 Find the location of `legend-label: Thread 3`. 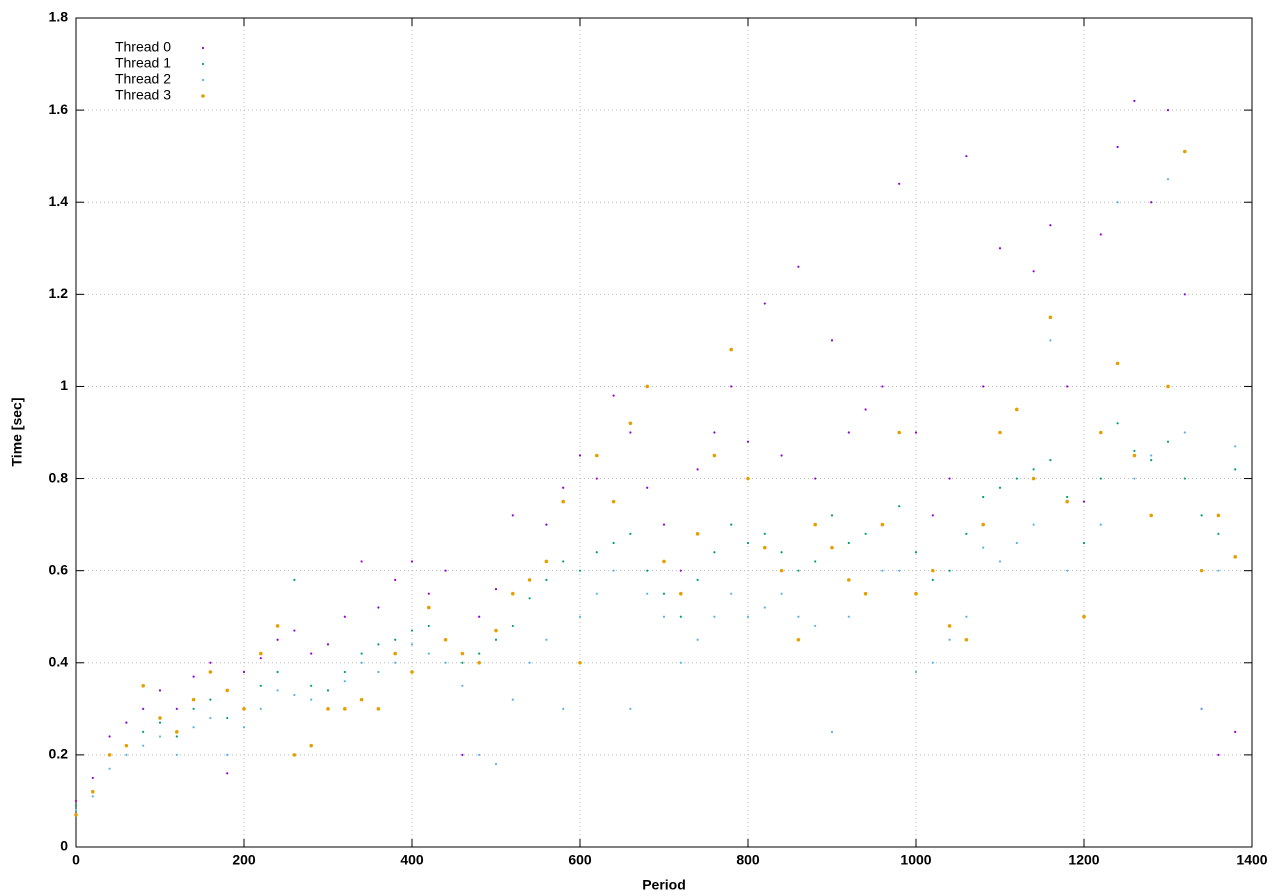

legend-label: Thread 3 is located at coordinates (143, 95).